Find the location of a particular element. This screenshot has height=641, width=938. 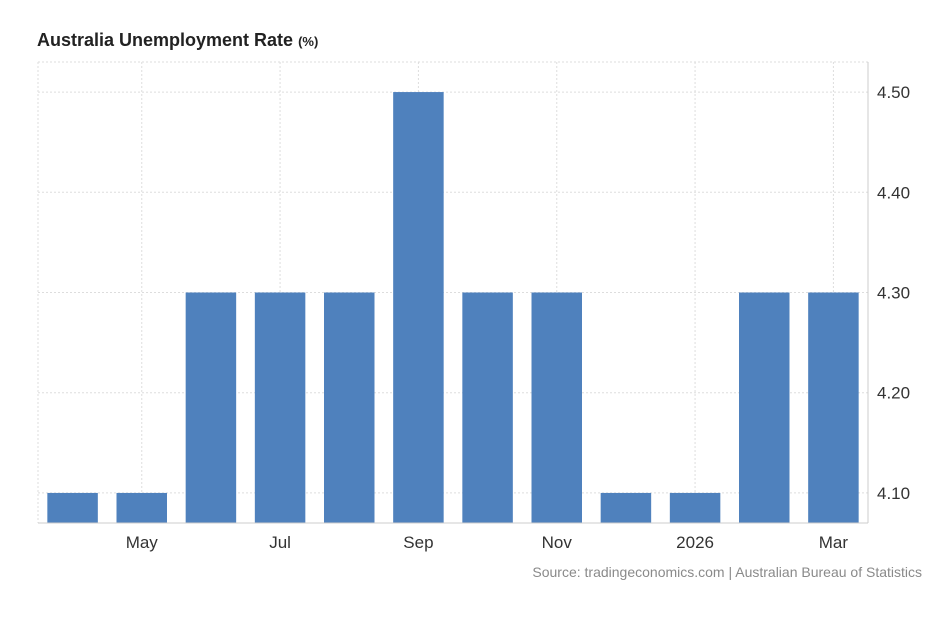

x-tick-label: 2026 is located at coordinates (695, 542).